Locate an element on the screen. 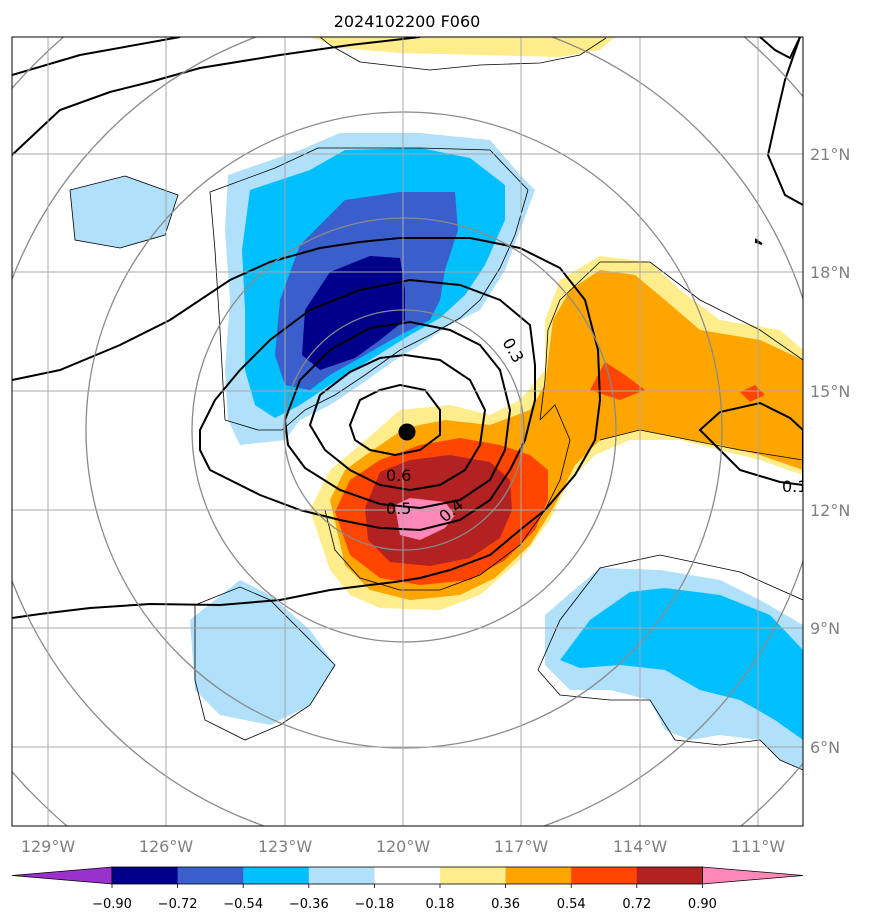 This screenshot has height=924, width=873. storm-center-marker is located at coordinates (407, 432).